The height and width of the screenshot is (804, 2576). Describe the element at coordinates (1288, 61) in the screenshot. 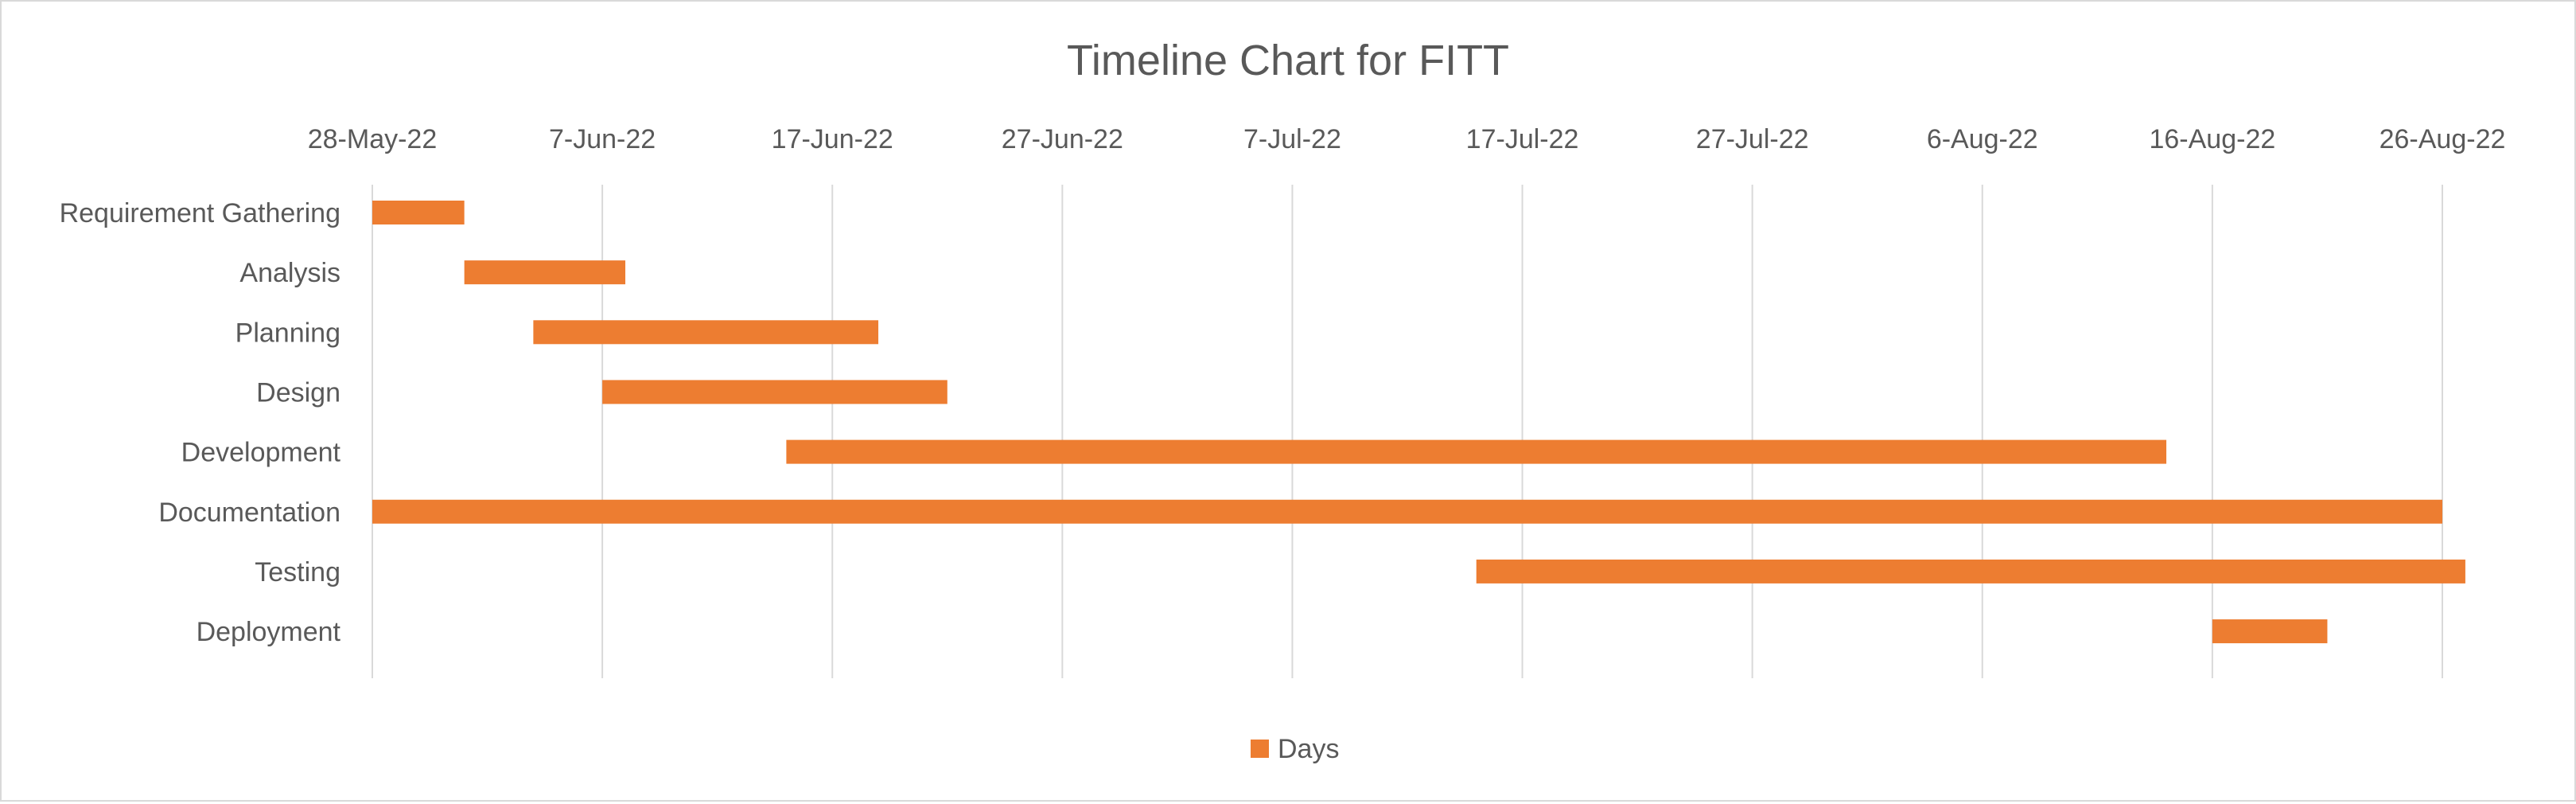

I see `chart-title: Timeline Chart for FITT` at that location.